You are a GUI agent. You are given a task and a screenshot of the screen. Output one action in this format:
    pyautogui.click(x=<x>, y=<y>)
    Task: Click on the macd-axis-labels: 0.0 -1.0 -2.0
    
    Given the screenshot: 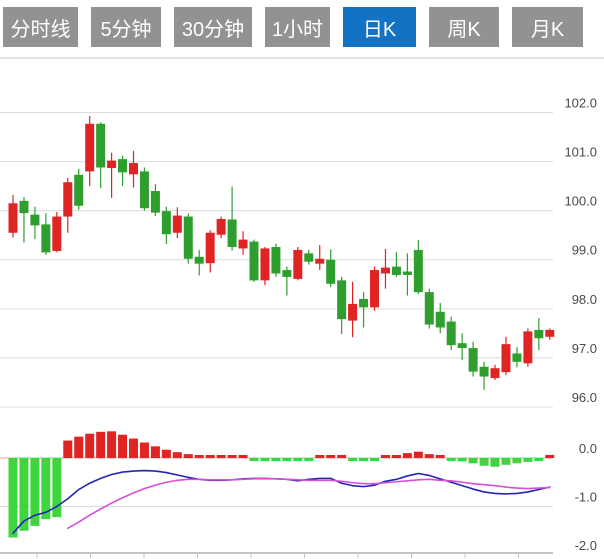 What is the action you would take?
    pyautogui.click(x=586, y=497)
    